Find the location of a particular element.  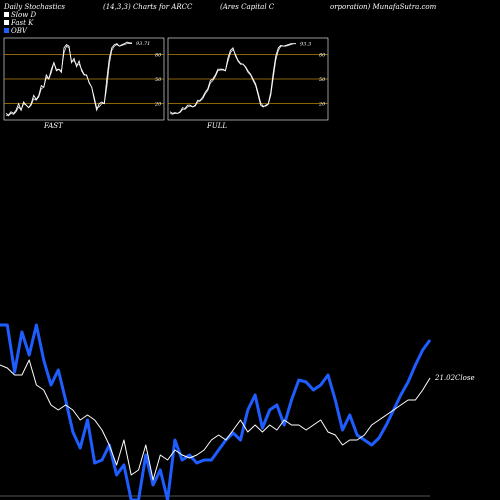

fast-stochastic-panel: 80 50 20 93.71 FAST is located at coordinates (84, 83).